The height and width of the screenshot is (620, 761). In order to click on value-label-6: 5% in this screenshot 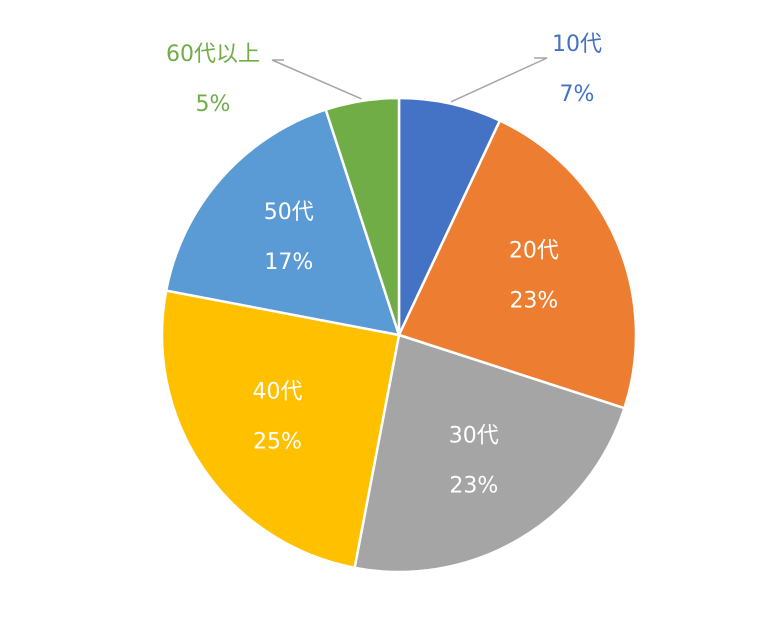, I will do `click(213, 104)`.